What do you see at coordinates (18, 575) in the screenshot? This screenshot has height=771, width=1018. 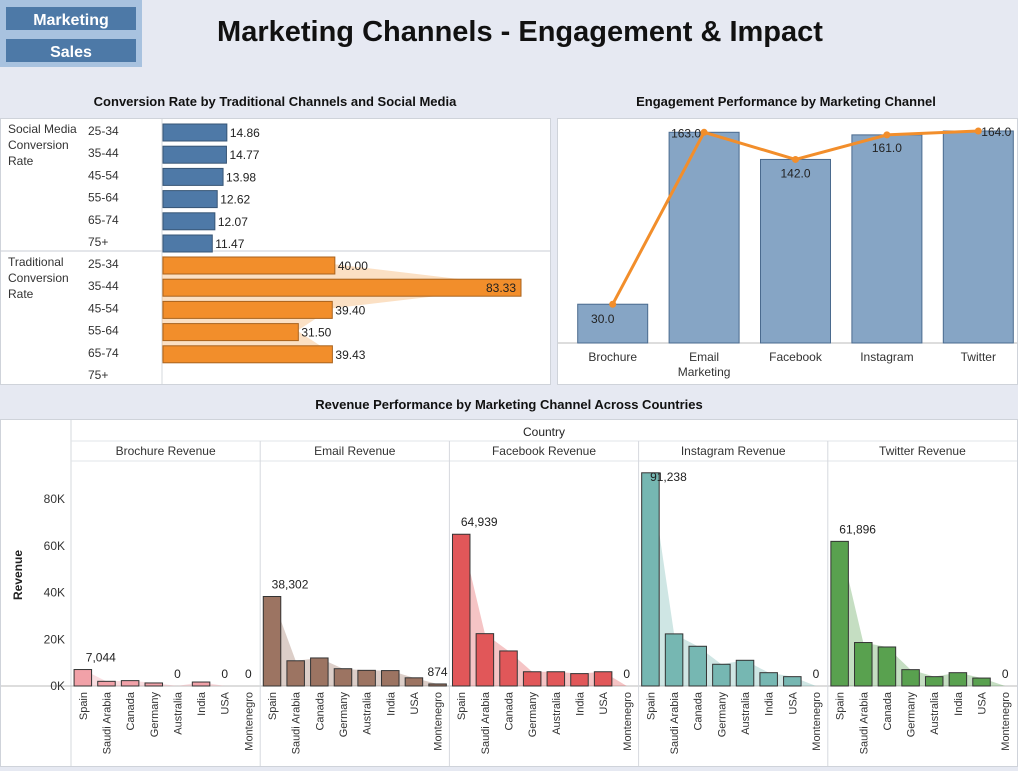 I see `y-axis-label: Revenue` at bounding box center [18, 575].